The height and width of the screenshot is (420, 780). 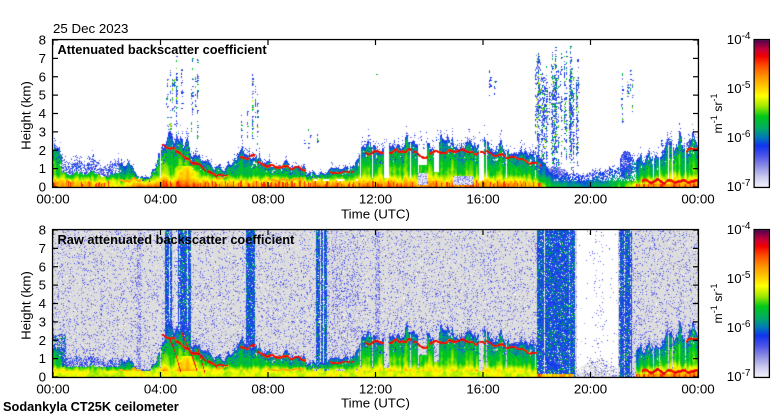 I want to click on svg-text:Attenuated backscatter coeffic: Attenuated backscatter coefficient, so click(x=163, y=49).